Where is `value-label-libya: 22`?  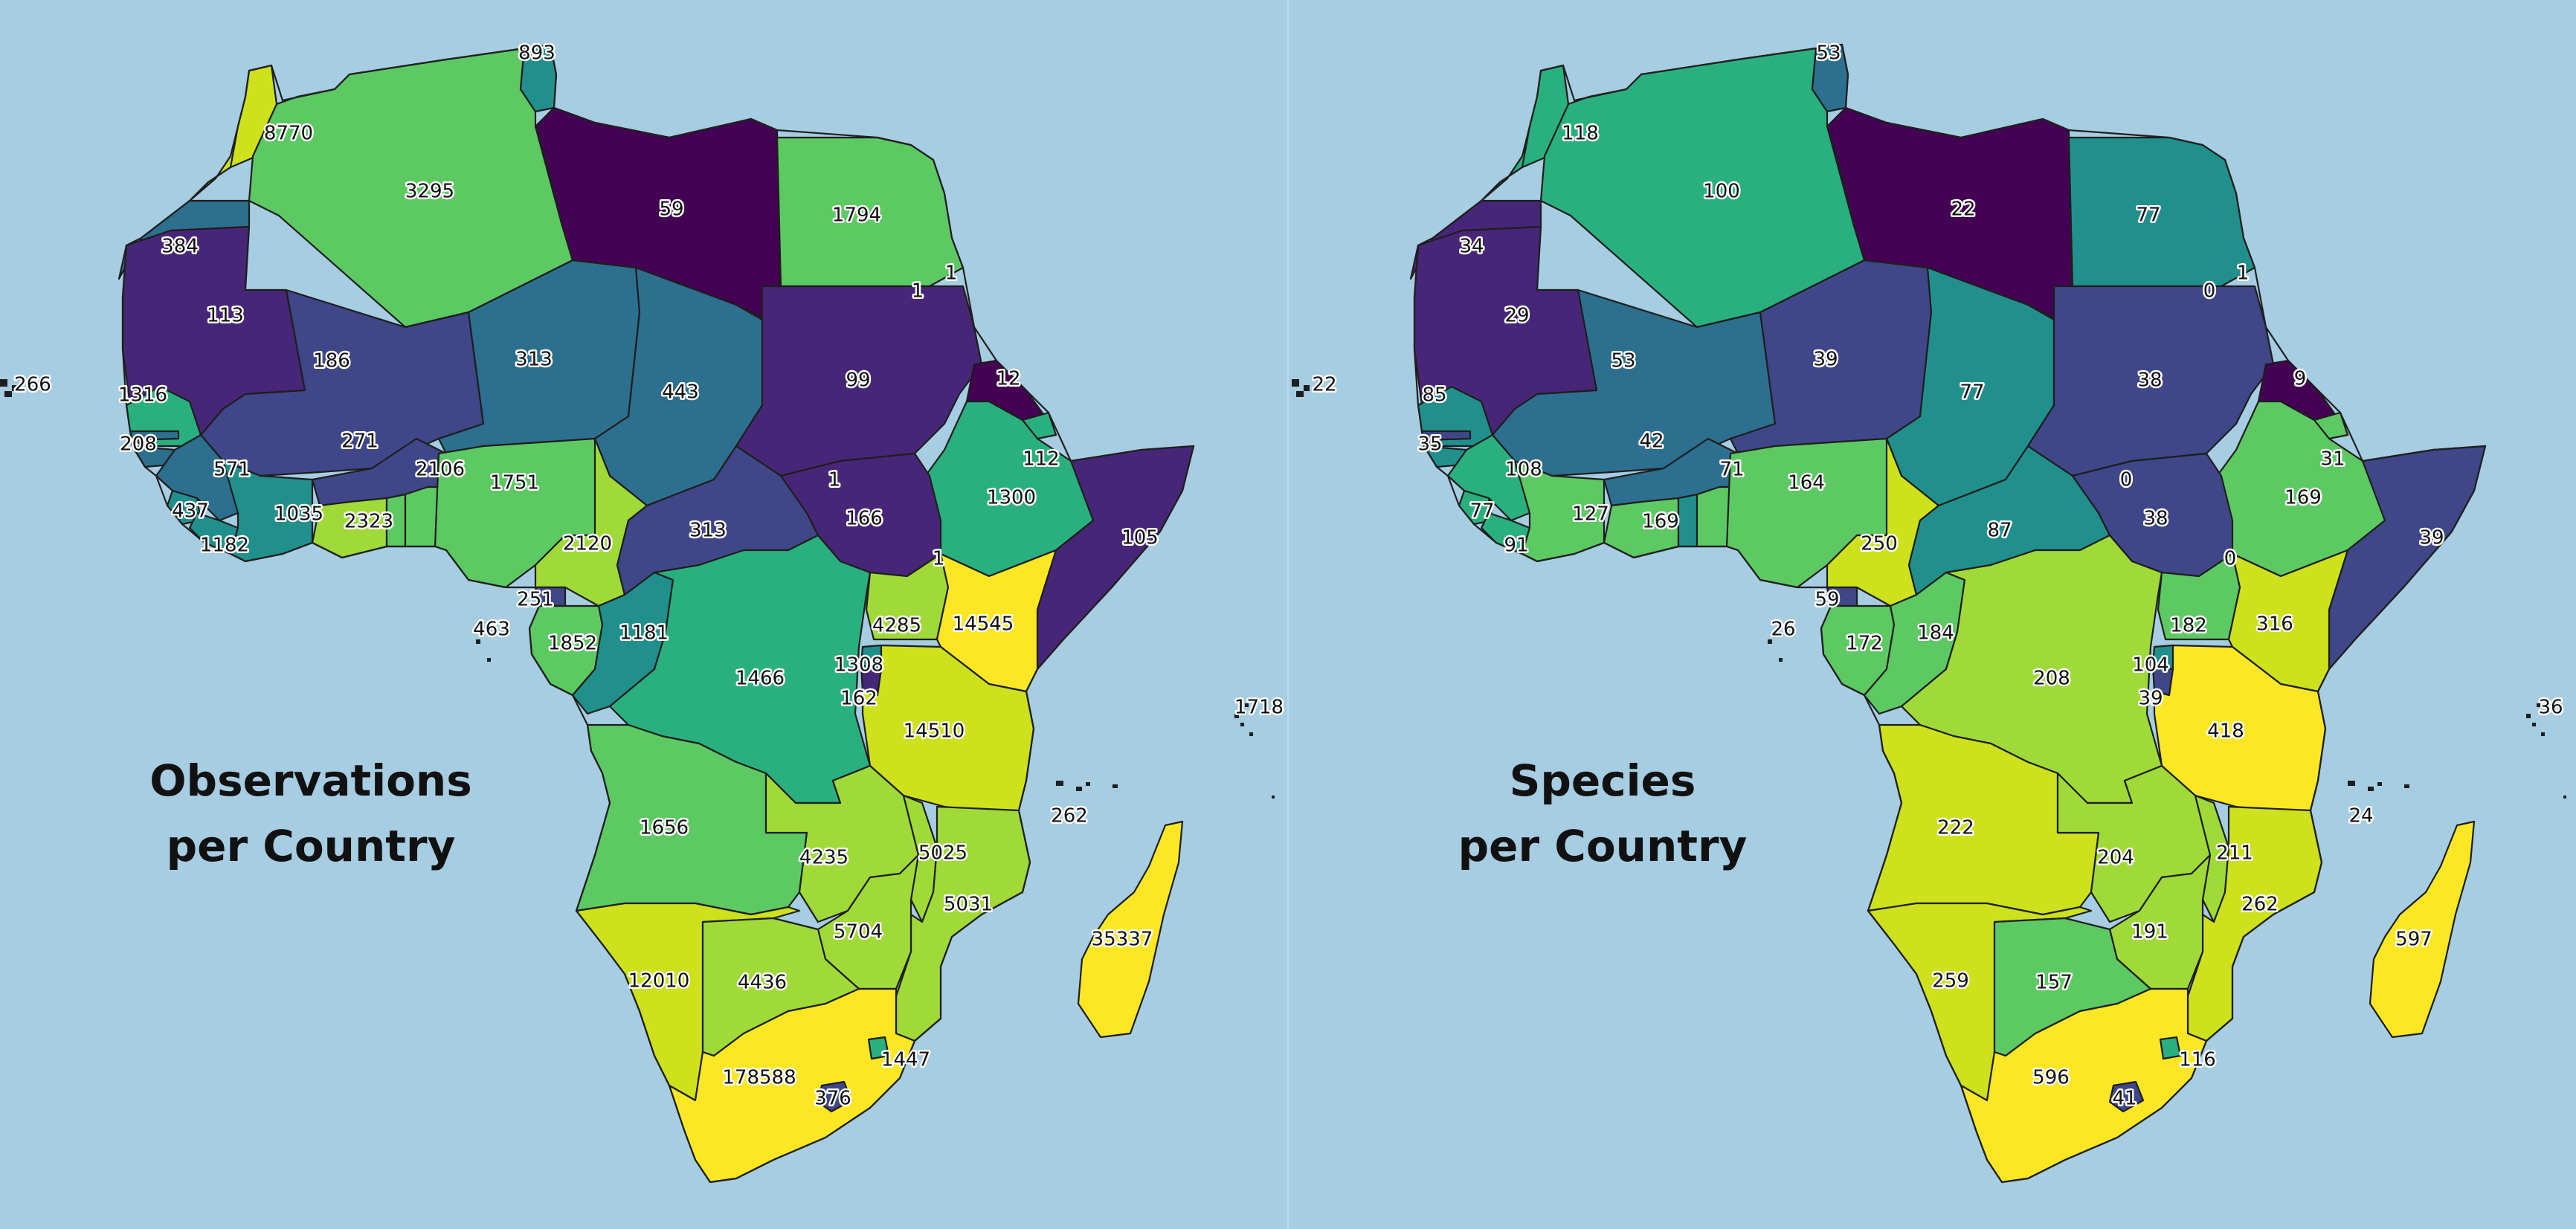 value-label-libya: 22 is located at coordinates (1963, 210).